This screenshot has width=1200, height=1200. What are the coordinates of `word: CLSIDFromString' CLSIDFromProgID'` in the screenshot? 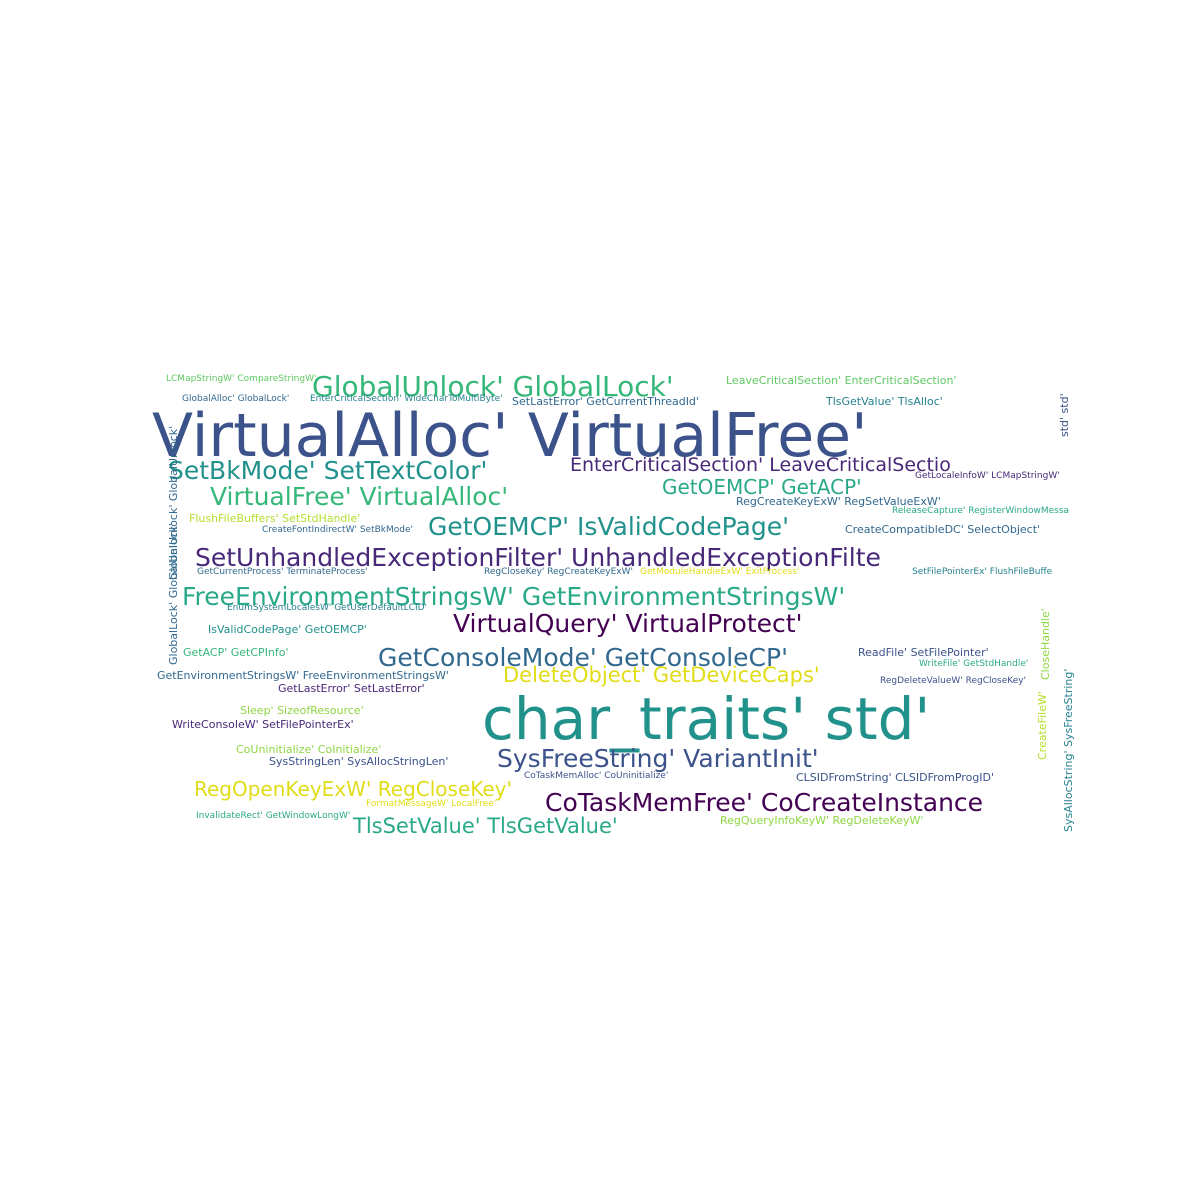 It's located at (895, 777).